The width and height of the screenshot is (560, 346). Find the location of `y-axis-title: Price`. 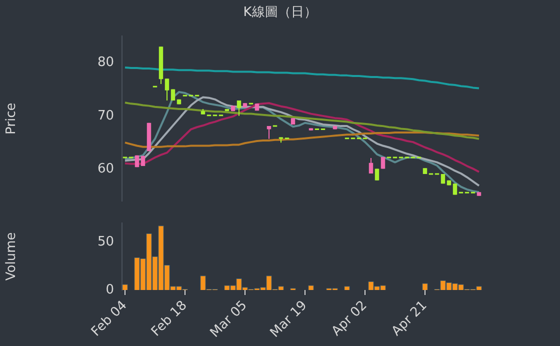

y-axis-title: Price is located at coordinates (12, 118).